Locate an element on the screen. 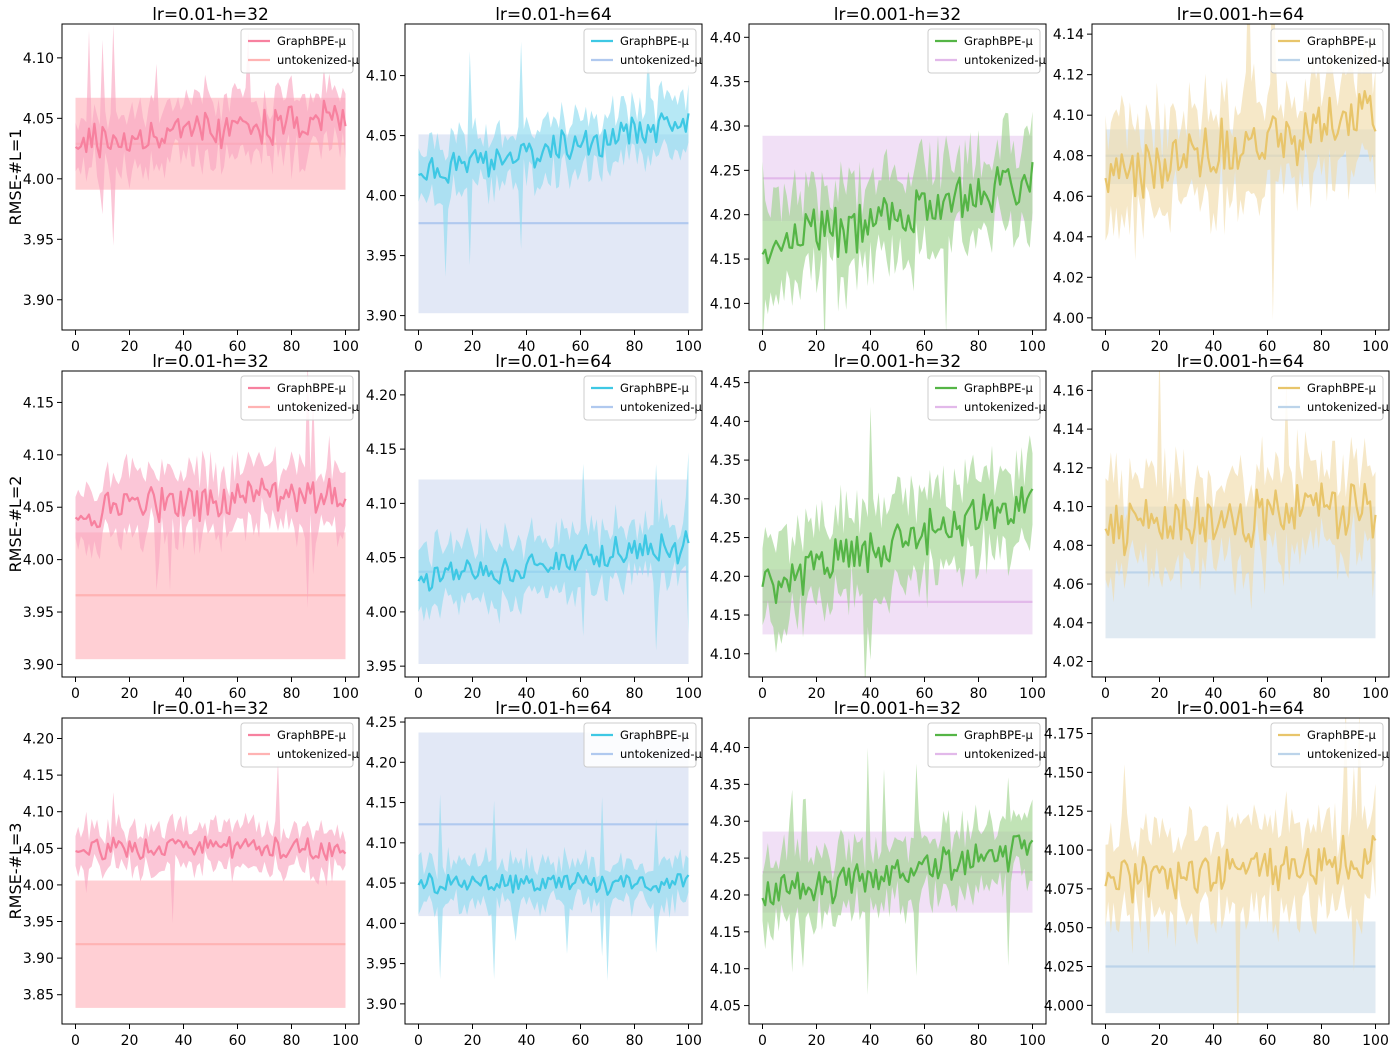 This screenshot has height=1050, width=1400. y-tick-label: 3.85 is located at coordinates (38, 996).